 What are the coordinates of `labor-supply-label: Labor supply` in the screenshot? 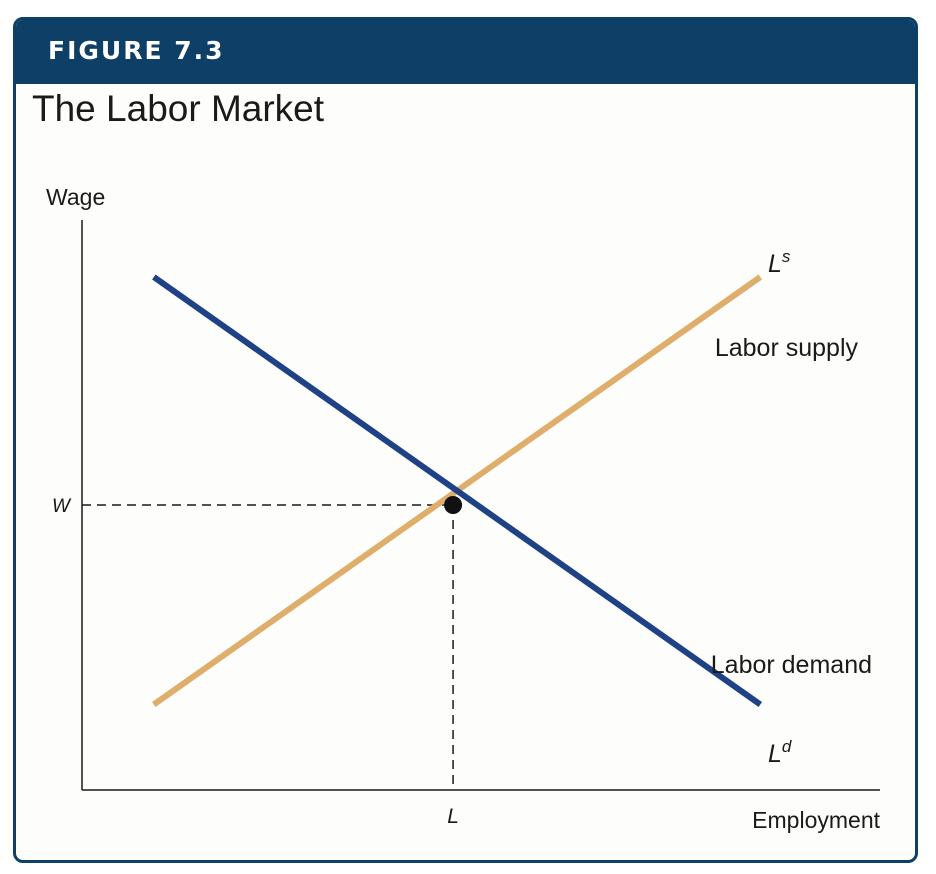 It's located at (787, 348).